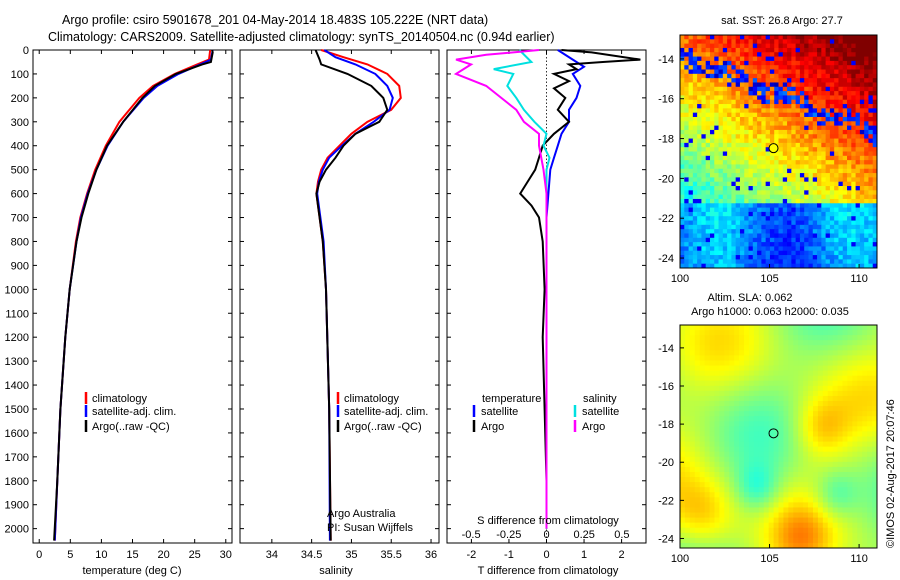 The width and height of the screenshot is (900, 580). Describe the element at coordinates (666, 259) in the screenshot. I see `lat-tick-label: -24` at that location.